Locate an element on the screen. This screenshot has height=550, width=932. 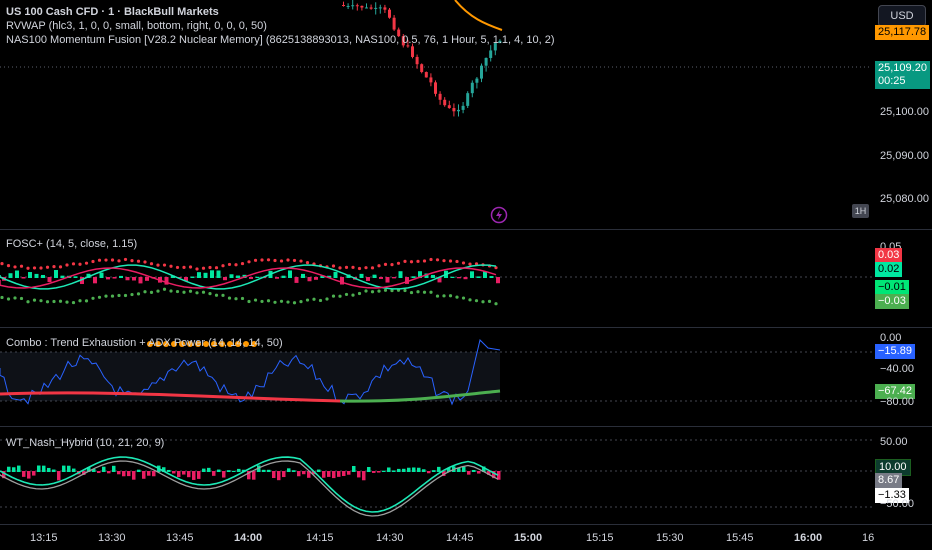
price-tick-1: 25,100.00 is located at coordinates (904, 112).